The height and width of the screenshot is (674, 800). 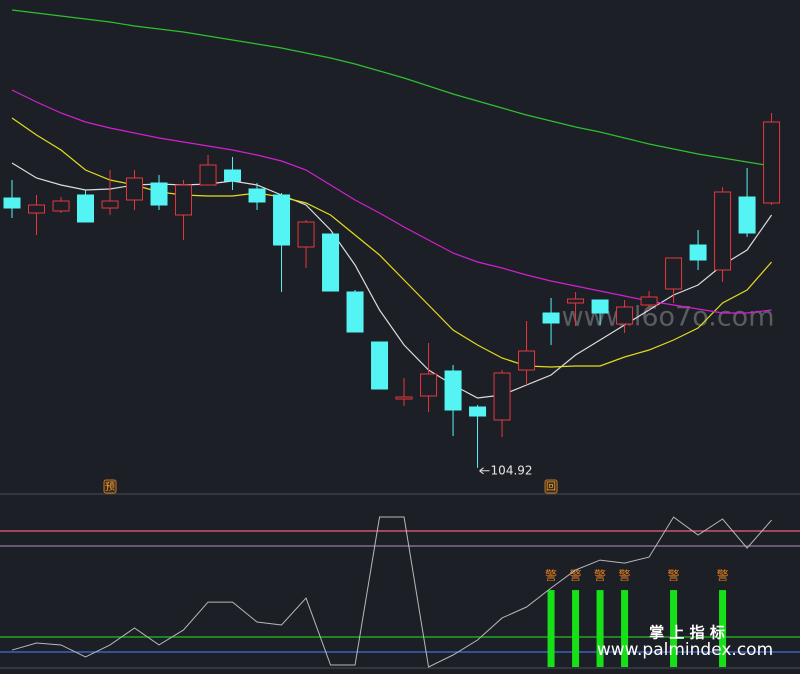 I want to click on watermark-brand: 掌 上 指 标, so click(x=687, y=633).